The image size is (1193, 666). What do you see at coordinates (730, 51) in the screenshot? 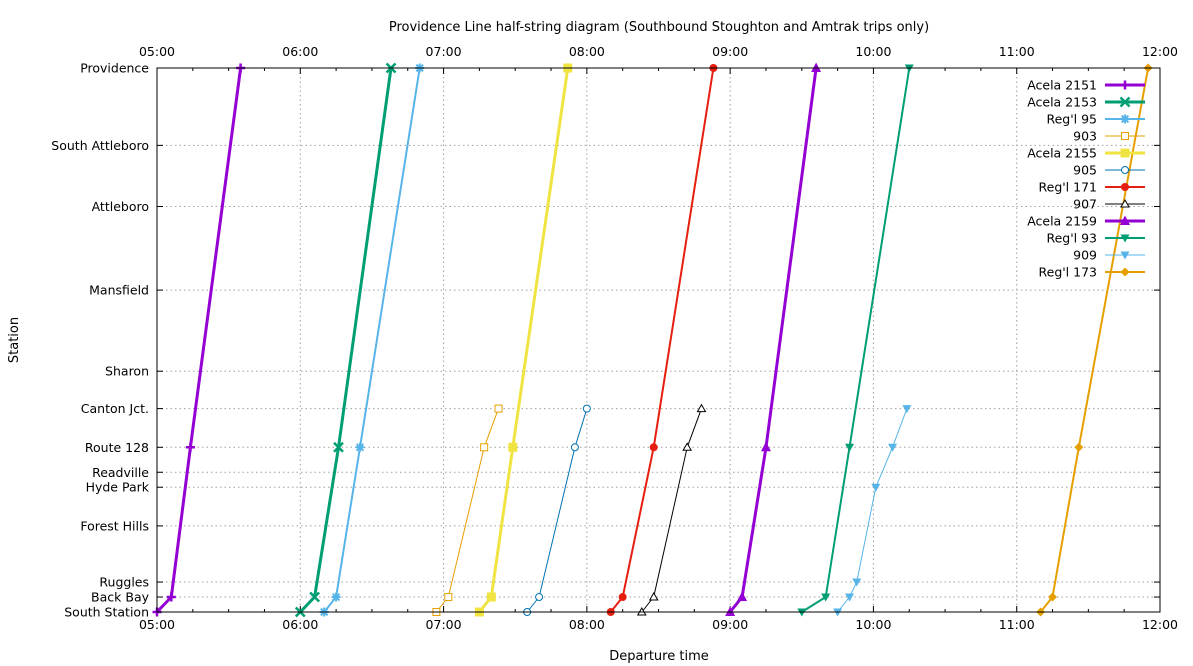
I see `x-tick-label-top: 09:00` at bounding box center [730, 51].